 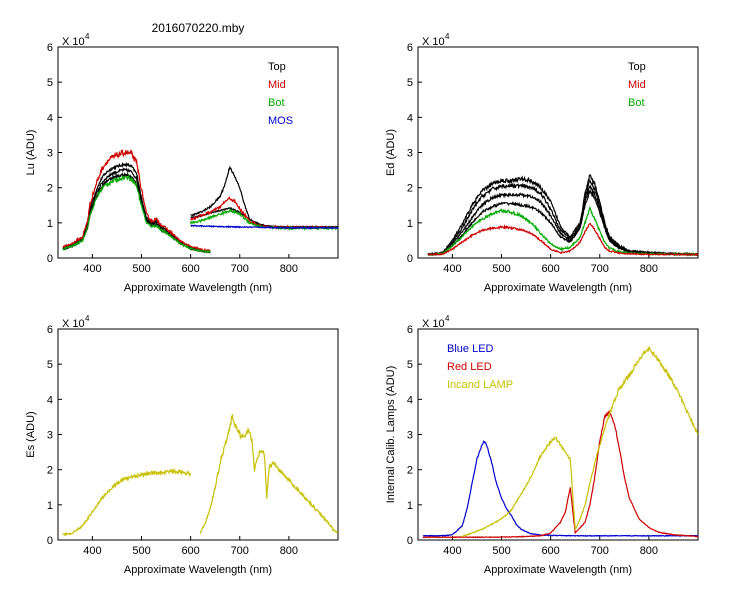 I want to click on series-incand-lamp-line, so click(x=579, y=442).